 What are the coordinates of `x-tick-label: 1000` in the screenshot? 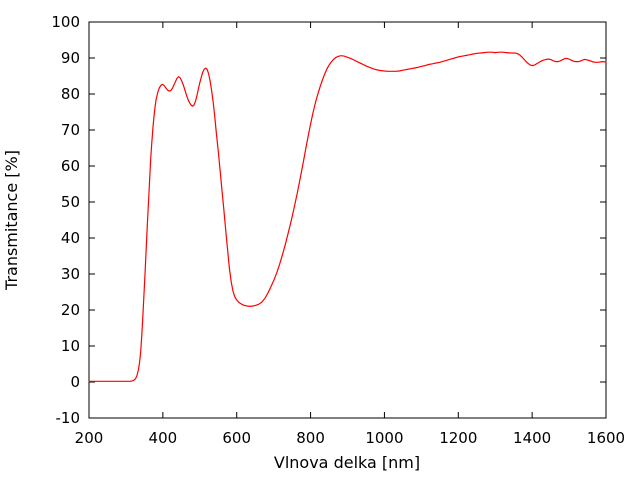 It's located at (384, 438).